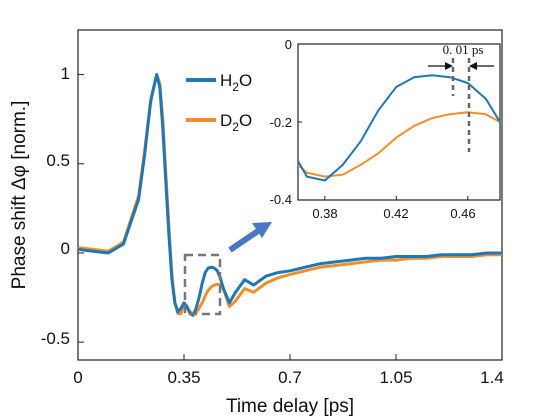 The height and width of the screenshot is (417, 554). What do you see at coordinates (463, 49) in the screenshot?
I see `inset-interval-annotation: 0. 01 ps` at bounding box center [463, 49].